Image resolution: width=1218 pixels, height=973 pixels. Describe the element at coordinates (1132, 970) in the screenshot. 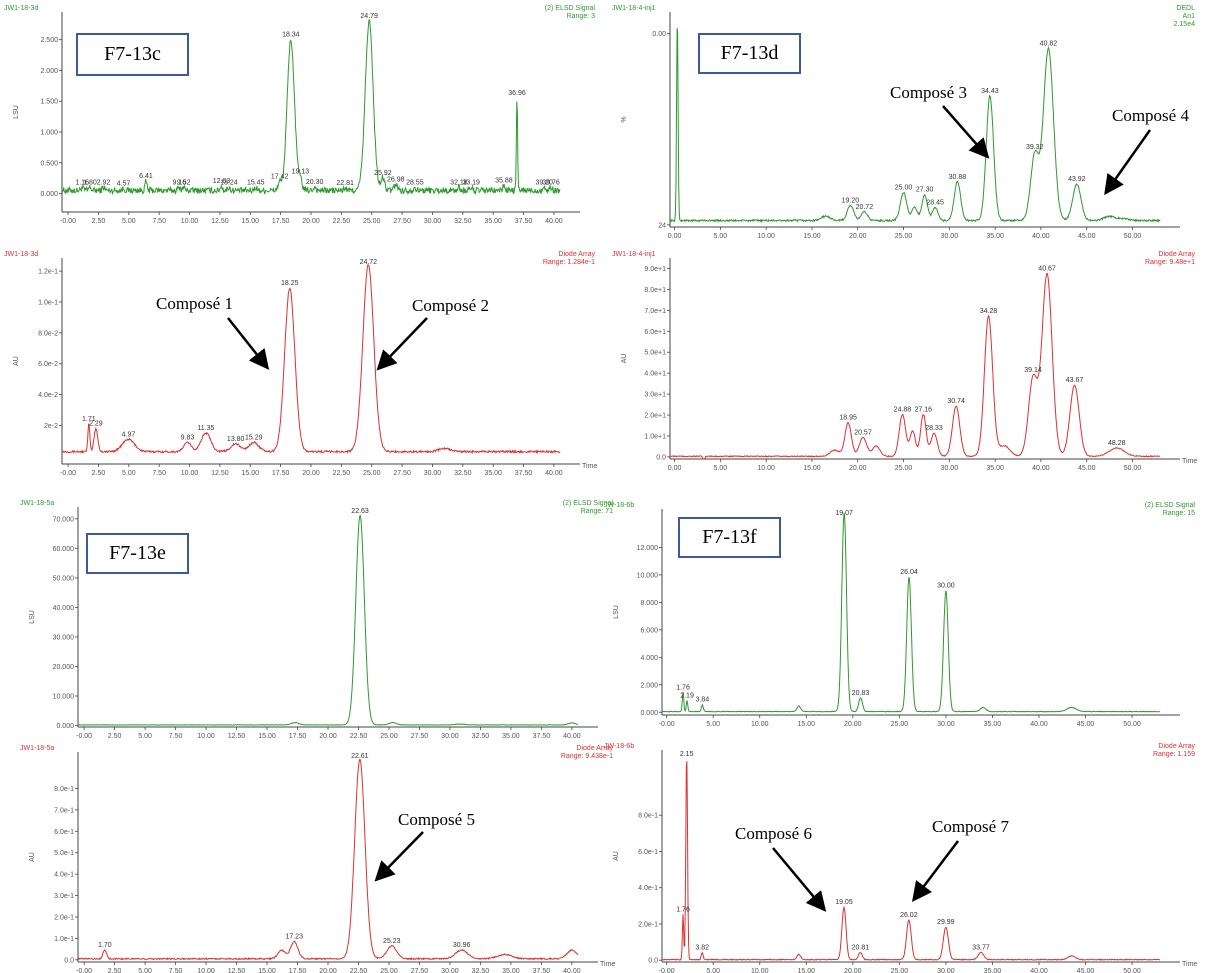

I see `panel-f-uv-x-tick-label: 50.00` at that location.